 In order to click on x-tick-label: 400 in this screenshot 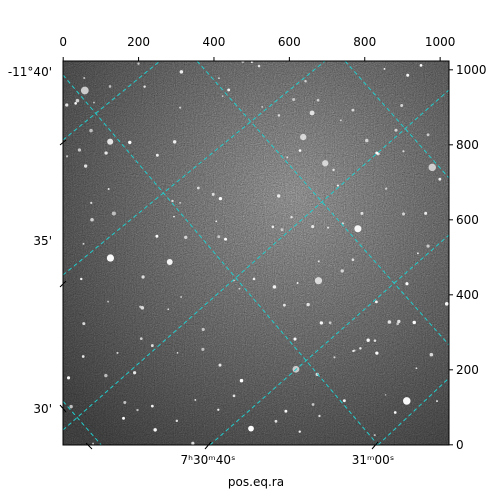, I will do `click(214, 42)`.